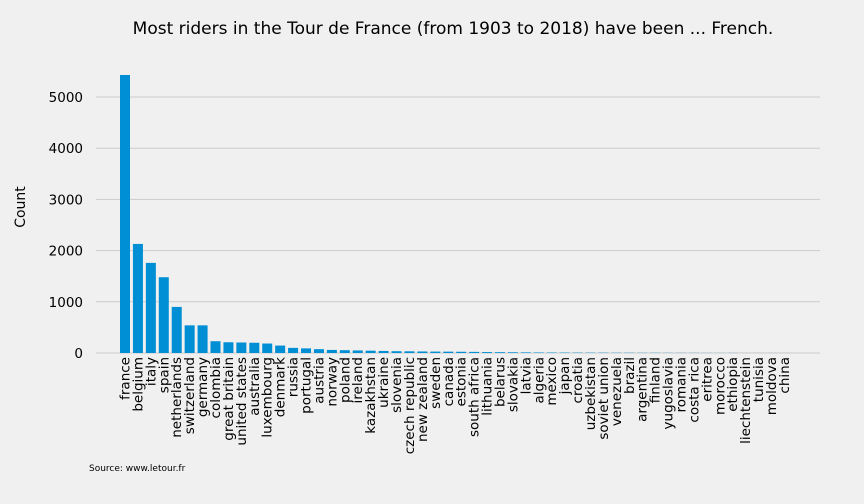 This screenshot has height=504, width=864. What do you see at coordinates (78, 354) in the screenshot?
I see `y-tick-label: 0` at bounding box center [78, 354].